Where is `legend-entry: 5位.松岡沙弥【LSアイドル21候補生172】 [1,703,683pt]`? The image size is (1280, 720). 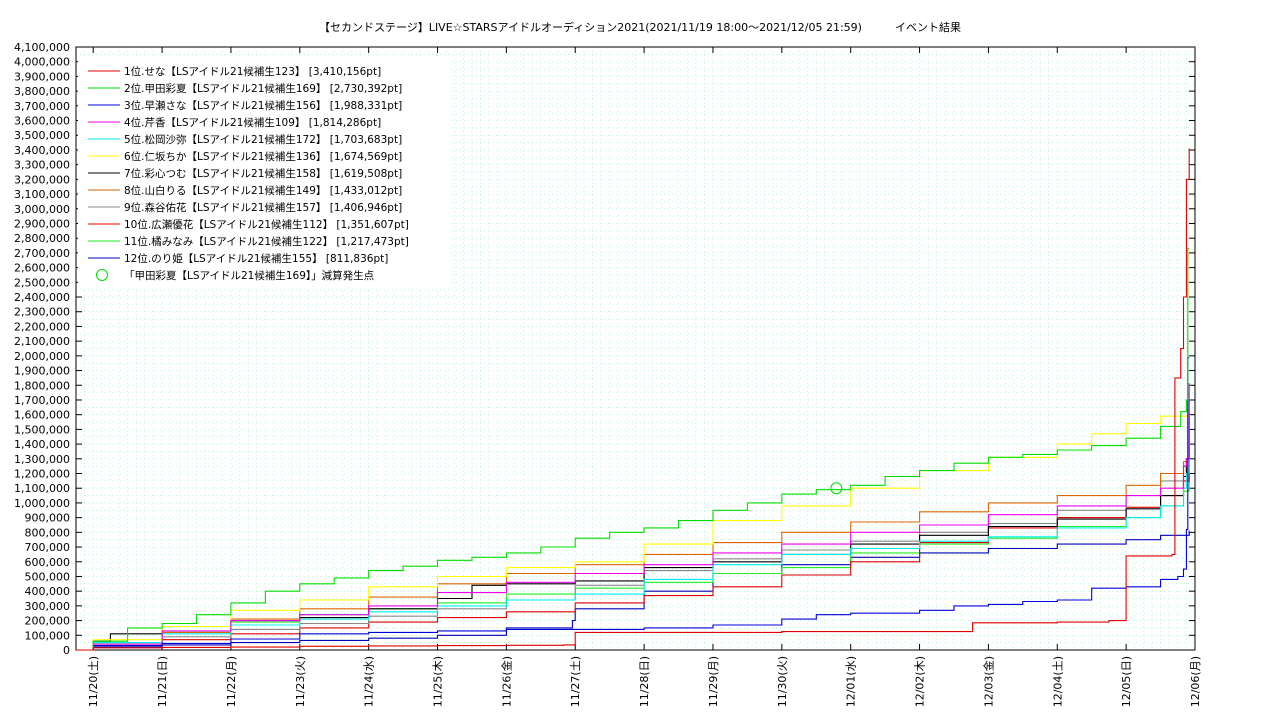
legend-entry: 5位.松岡沙弥【LSアイドル21候補生172】 [1,703,683pt] is located at coordinates (263, 139).